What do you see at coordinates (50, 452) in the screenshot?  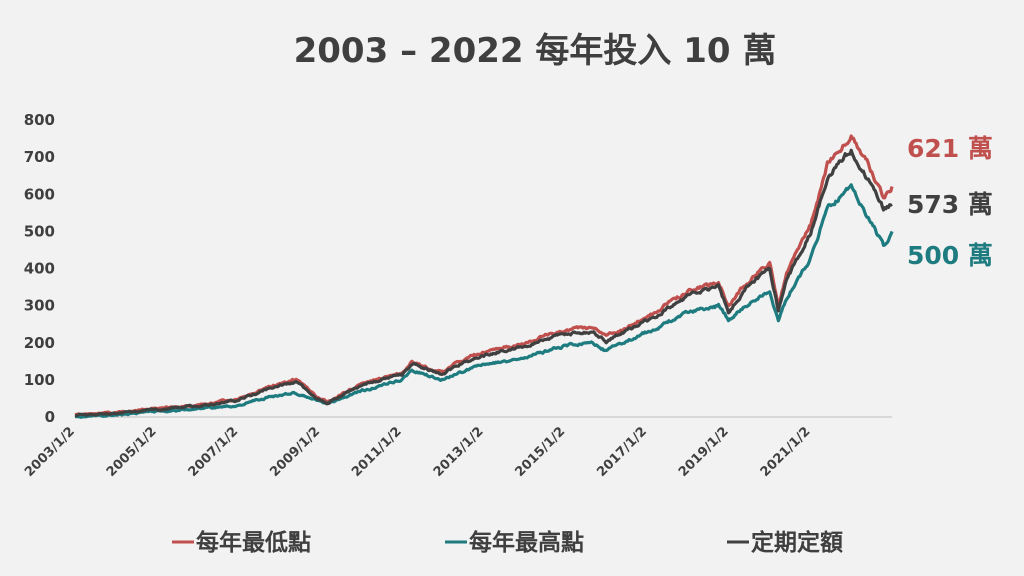 I see `x-tick-label: 2003/1/2` at bounding box center [50, 452].